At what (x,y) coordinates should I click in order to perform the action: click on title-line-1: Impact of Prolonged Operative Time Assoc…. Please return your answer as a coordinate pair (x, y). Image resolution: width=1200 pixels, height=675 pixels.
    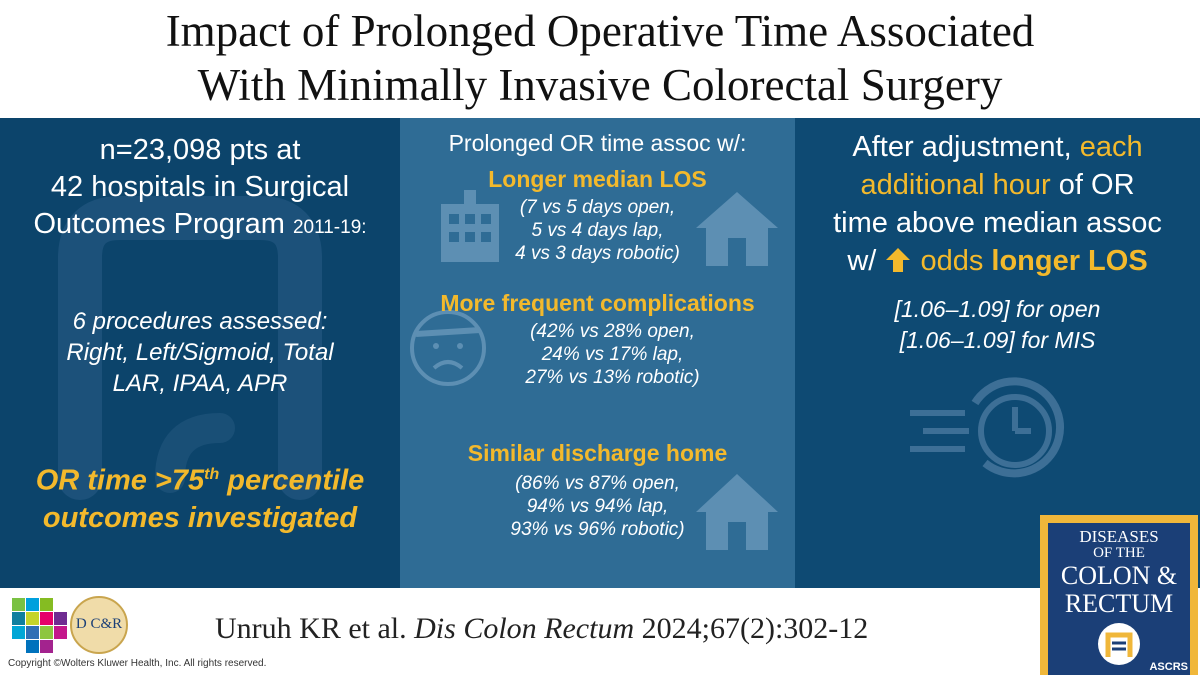
    Looking at the image, I should click on (600, 31).